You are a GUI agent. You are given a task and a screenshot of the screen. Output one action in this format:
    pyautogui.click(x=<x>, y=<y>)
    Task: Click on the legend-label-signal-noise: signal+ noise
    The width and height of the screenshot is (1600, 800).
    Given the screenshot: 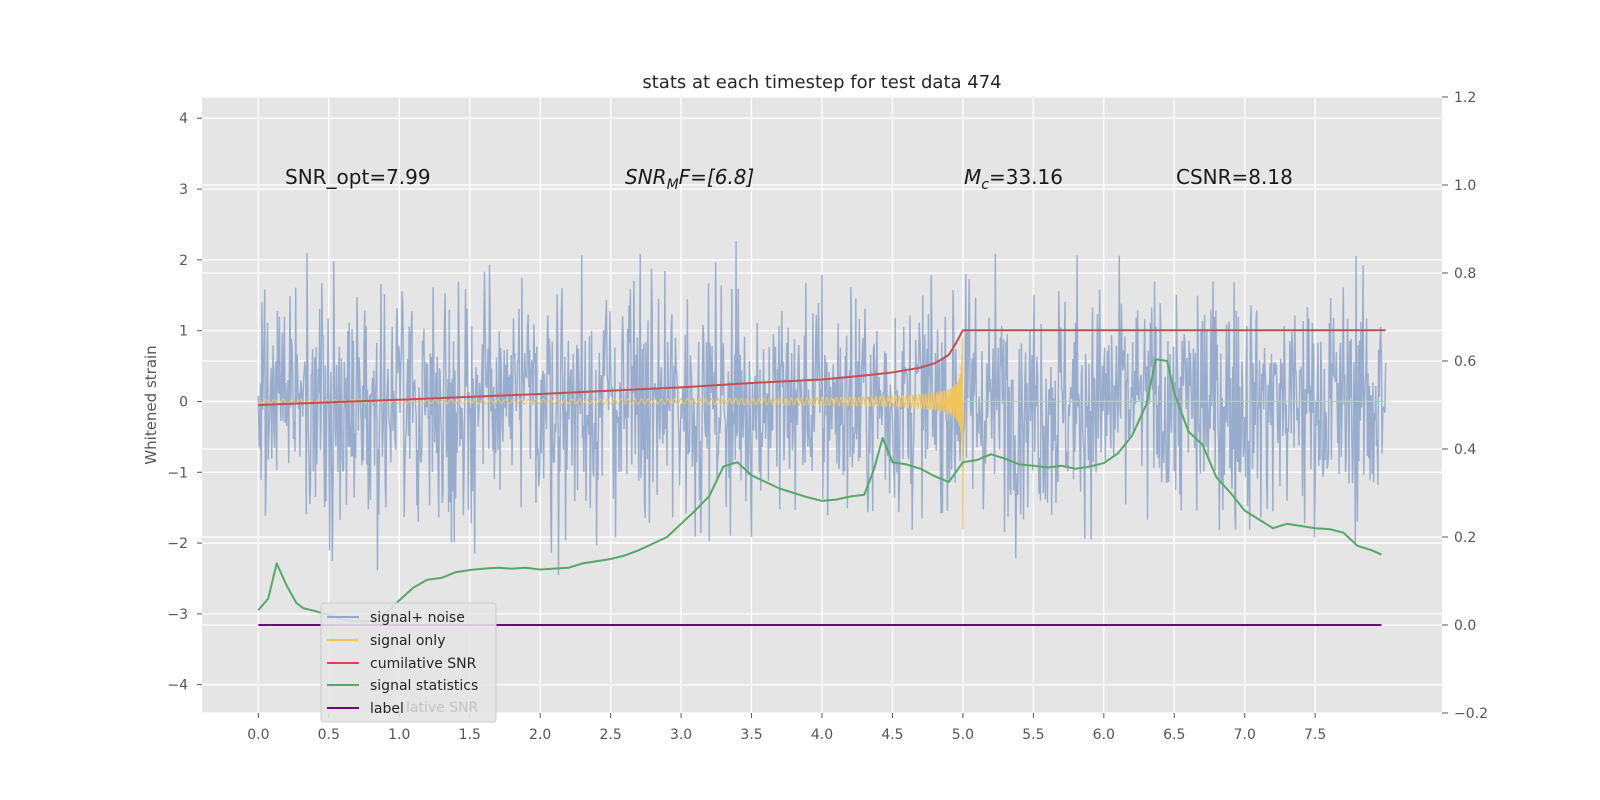 What is the action you would take?
    pyautogui.click(x=417, y=618)
    